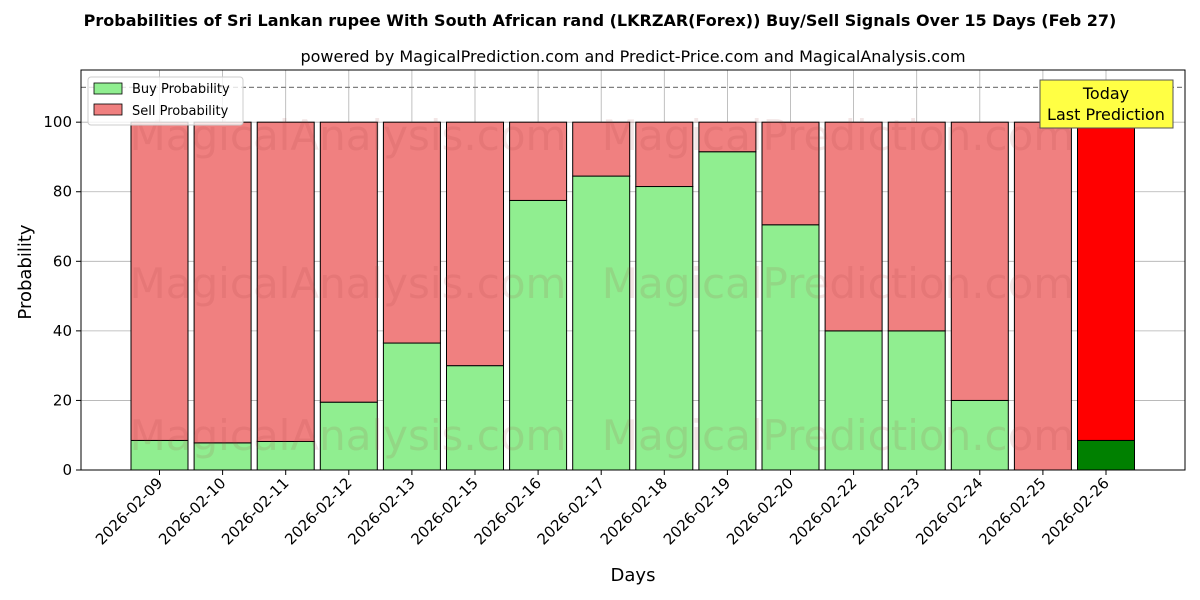  I want to click on annotation-line-2: Last Prediction, so click(1106, 114).